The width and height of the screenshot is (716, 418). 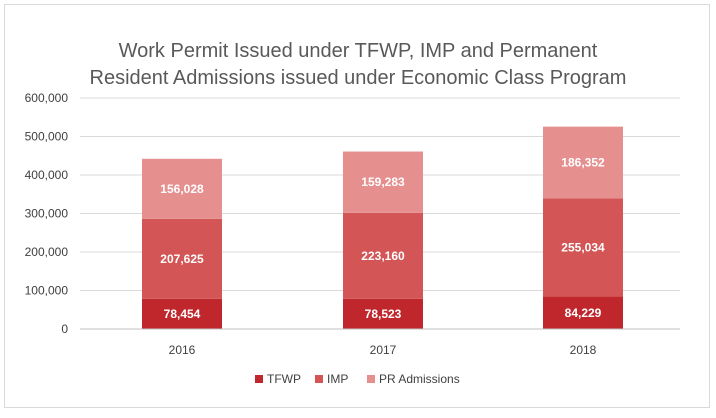 What do you see at coordinates (419, 379) in the screenshot?
I see `legend-label: PR Admissions` at bounding box center [419, 379].